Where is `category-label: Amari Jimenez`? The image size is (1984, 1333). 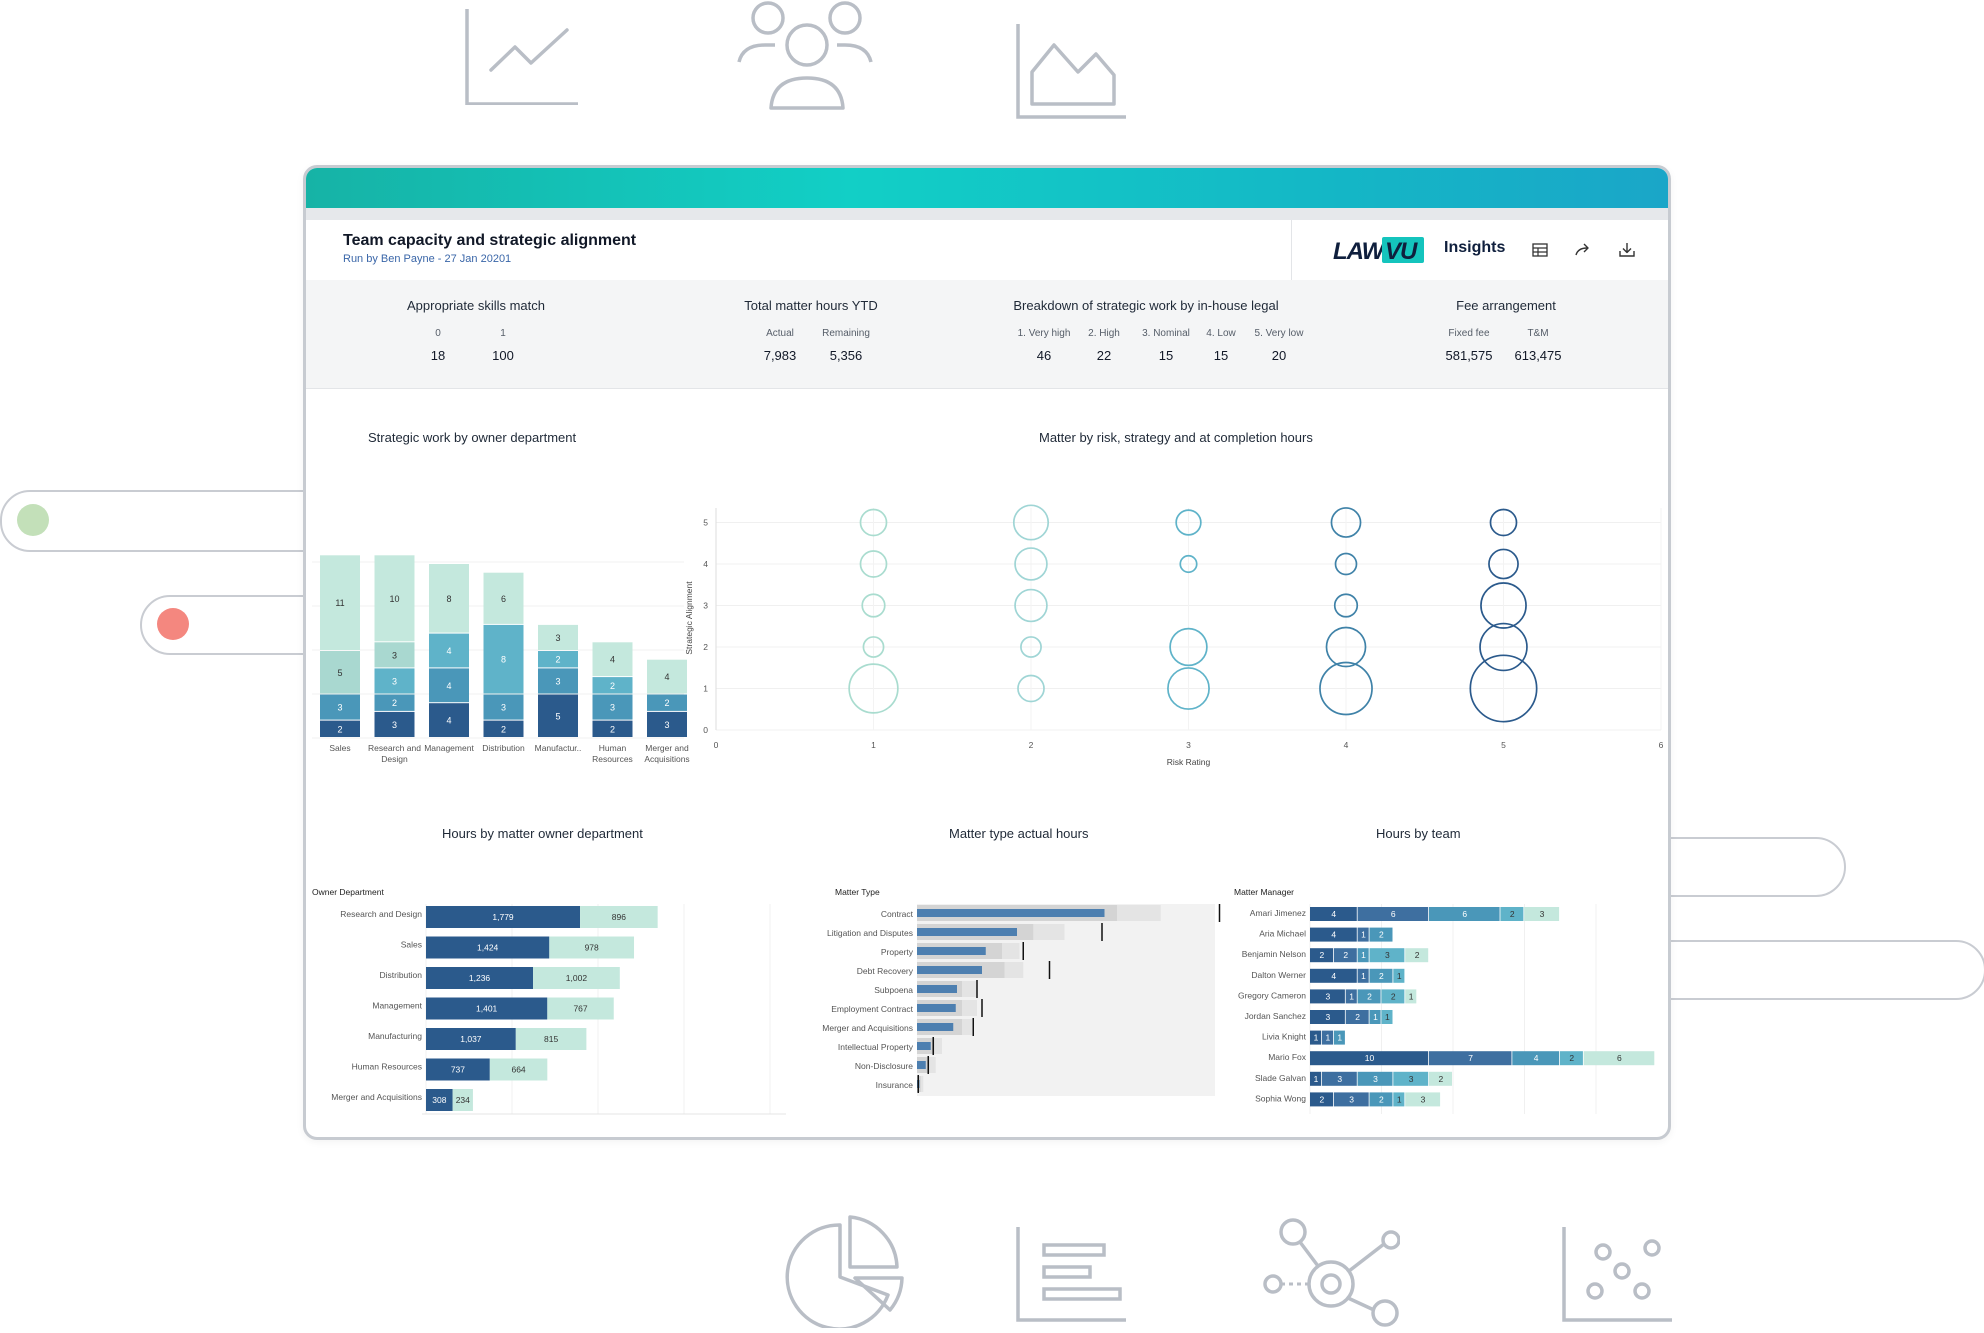 category-label: Amari Jimenez is located at coordinates (1278, 913).